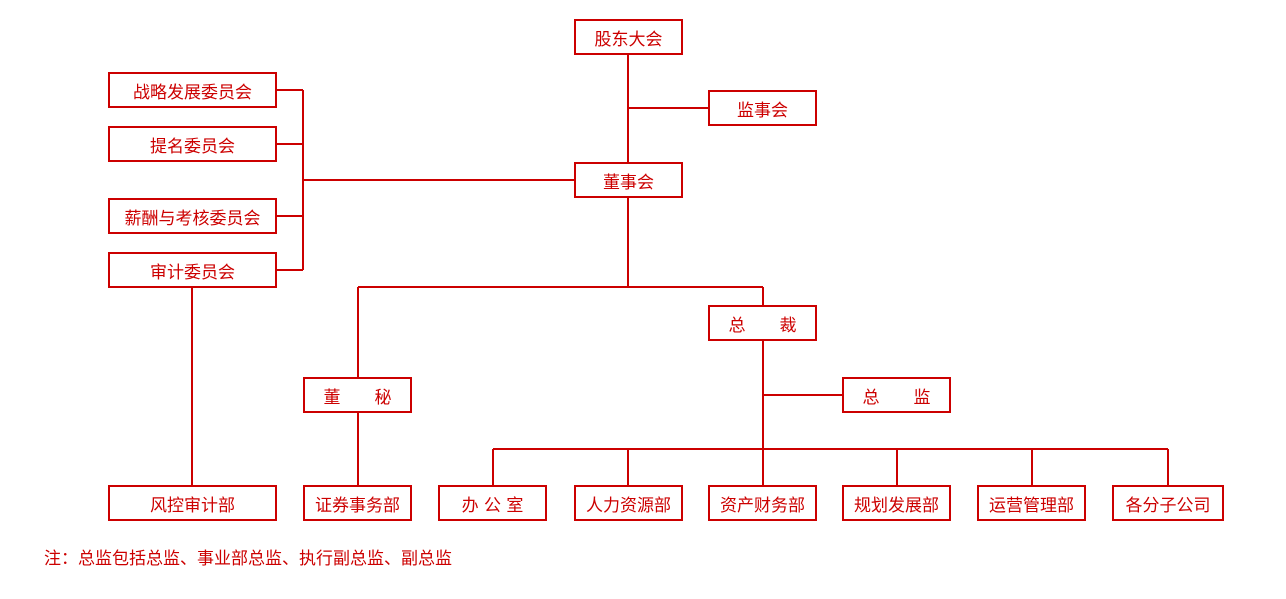  Describe the element at coordinates (192, 90) in the screenshot. I see `node-strategy: 战略发展委员会` at that location.